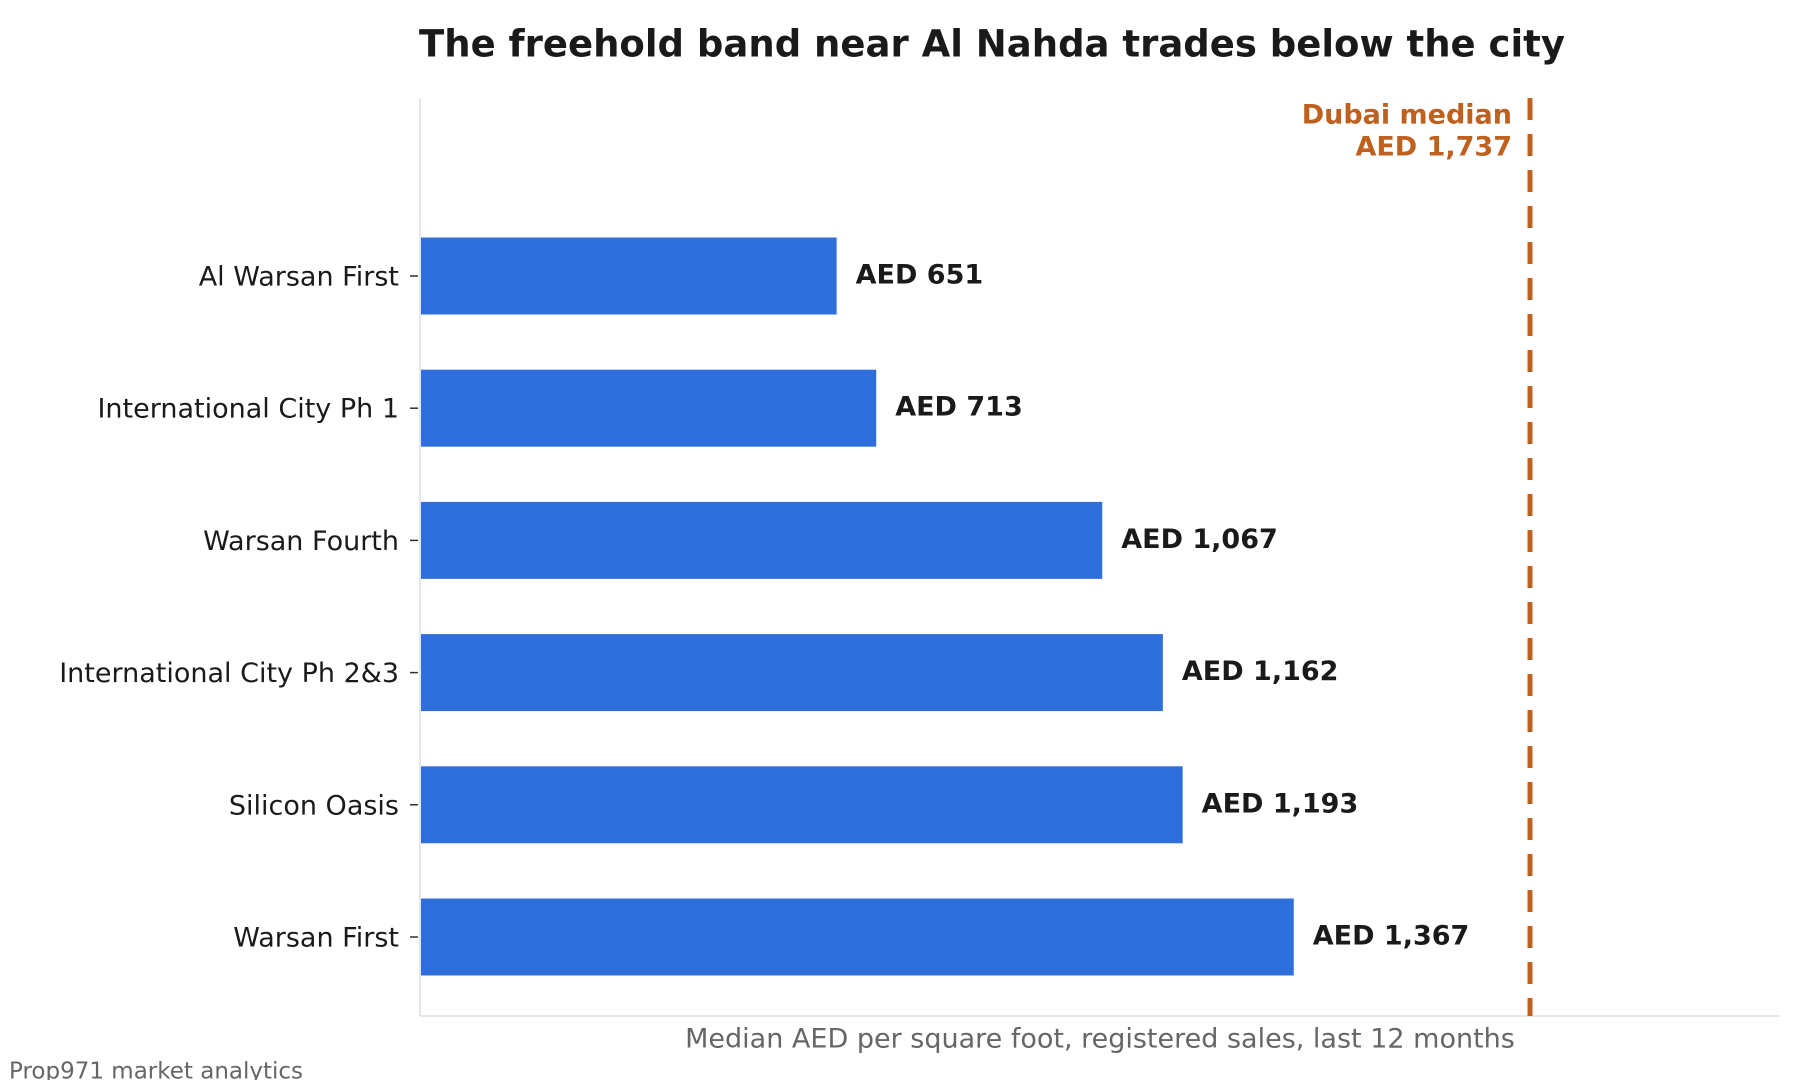  Describe the element at coordinates (1407, 115) in the screenshot. I see `reference-label: Dubai median` at that location.